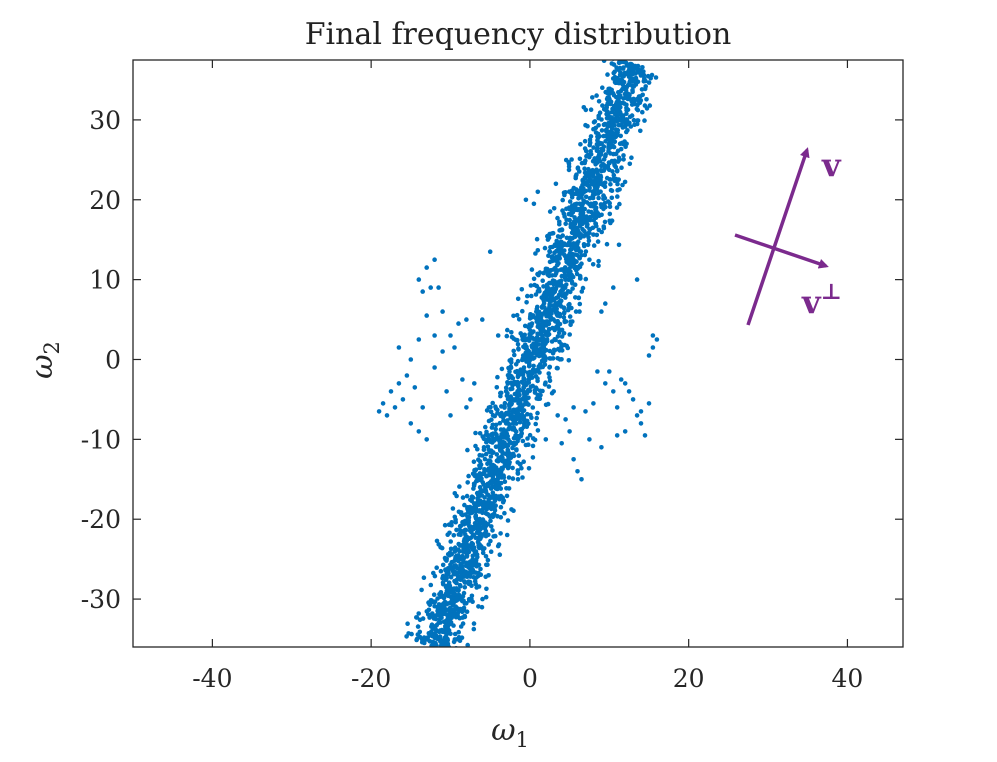 The width and height of the screenshot is (997, 762). Describe the element at coordinates (113, 359) in the screenshot. I see `y-tick-label: 0` at that location.